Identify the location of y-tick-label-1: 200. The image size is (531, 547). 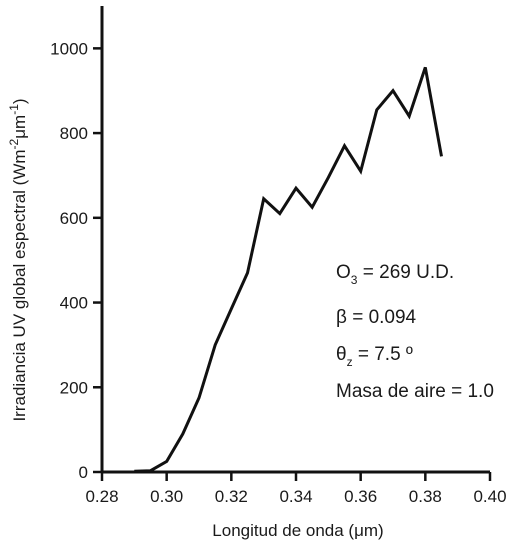
(74, 387).